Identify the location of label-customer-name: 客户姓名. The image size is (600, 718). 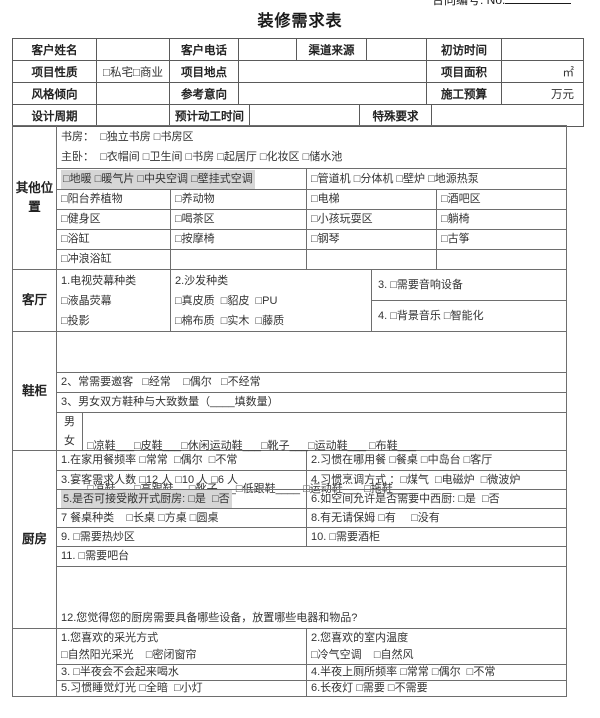
(54, 50).